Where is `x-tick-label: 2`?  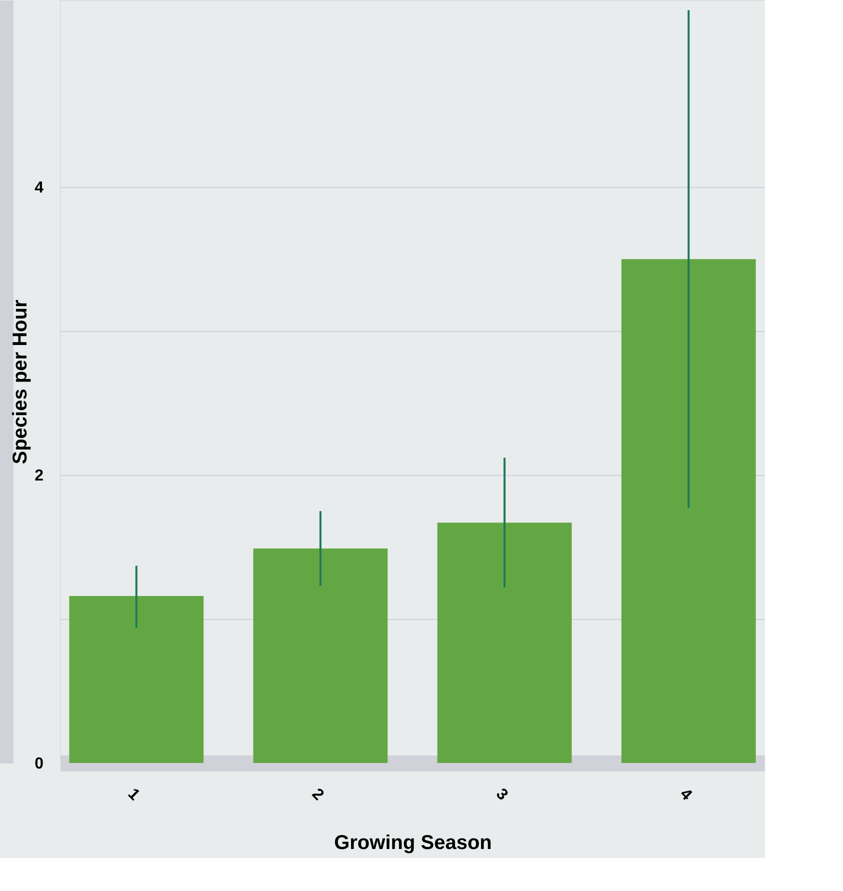
x-tick-label: 2 is located at coordinates (317, 795).